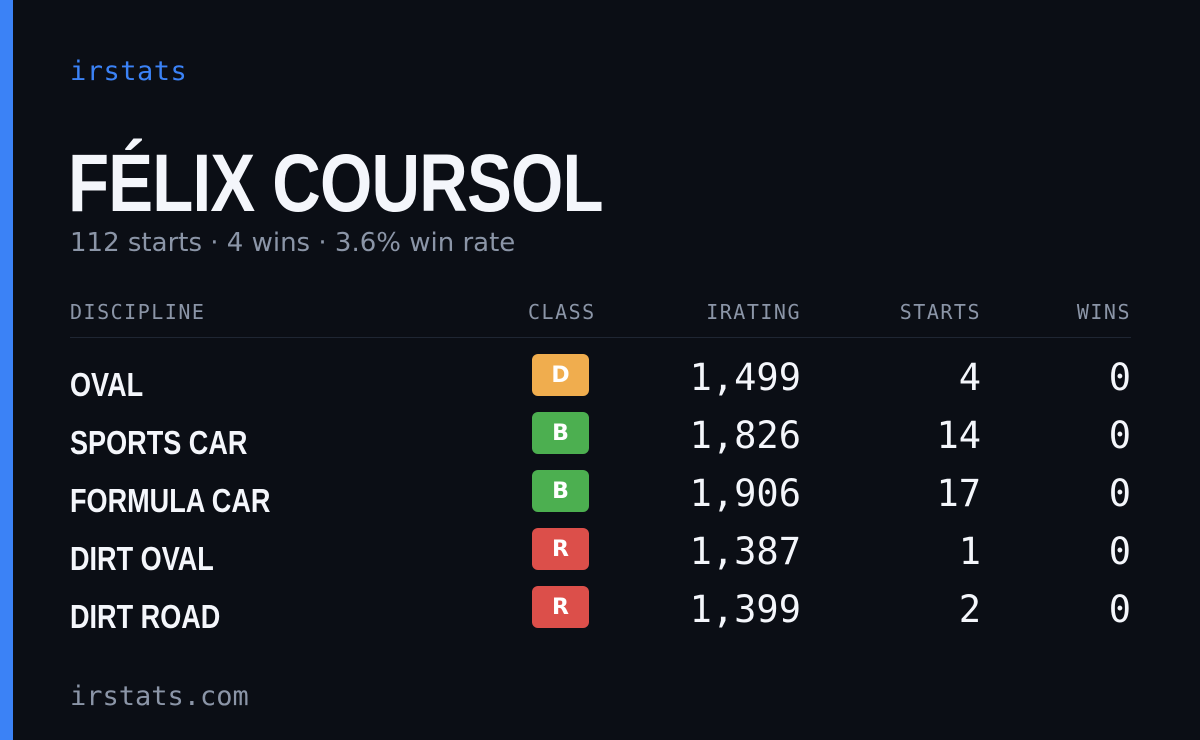  What do you see at coordinates (129, 71) in the screenshot?
I see `brand-logo: irstats` at bounding box center [129, 71].